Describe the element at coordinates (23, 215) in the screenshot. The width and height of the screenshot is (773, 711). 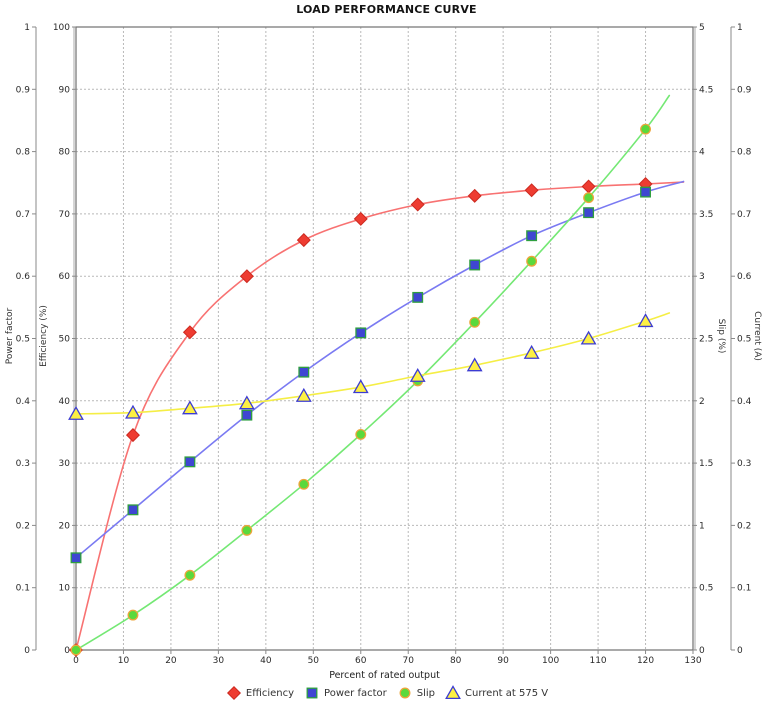
I see `power-factor-tick-label: 0.7` at that location.